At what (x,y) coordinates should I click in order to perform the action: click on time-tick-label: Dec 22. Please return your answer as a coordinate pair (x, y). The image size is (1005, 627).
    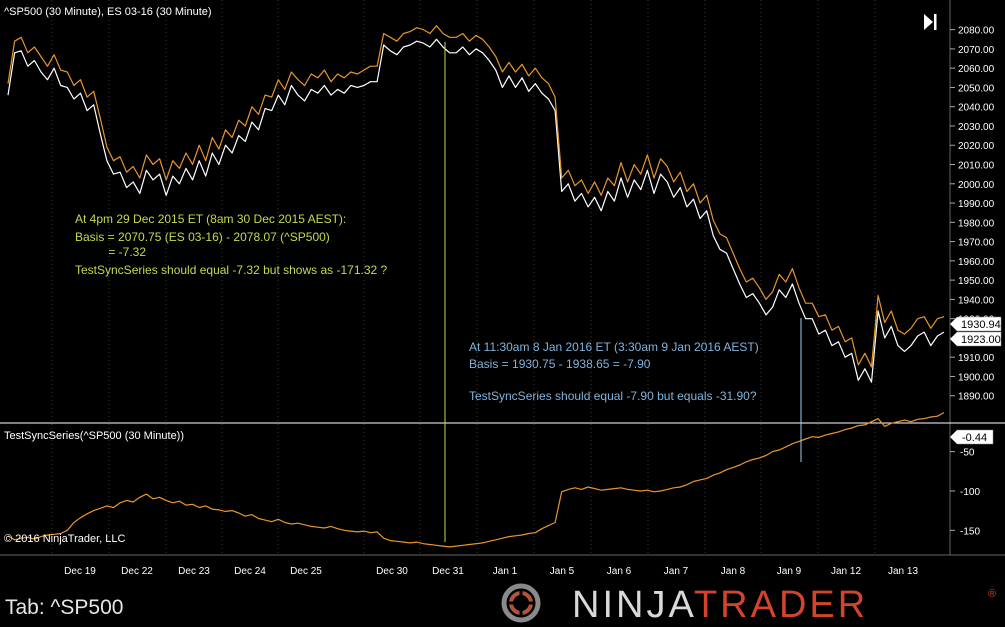
    Looking at the image, I should click on (137, 571).